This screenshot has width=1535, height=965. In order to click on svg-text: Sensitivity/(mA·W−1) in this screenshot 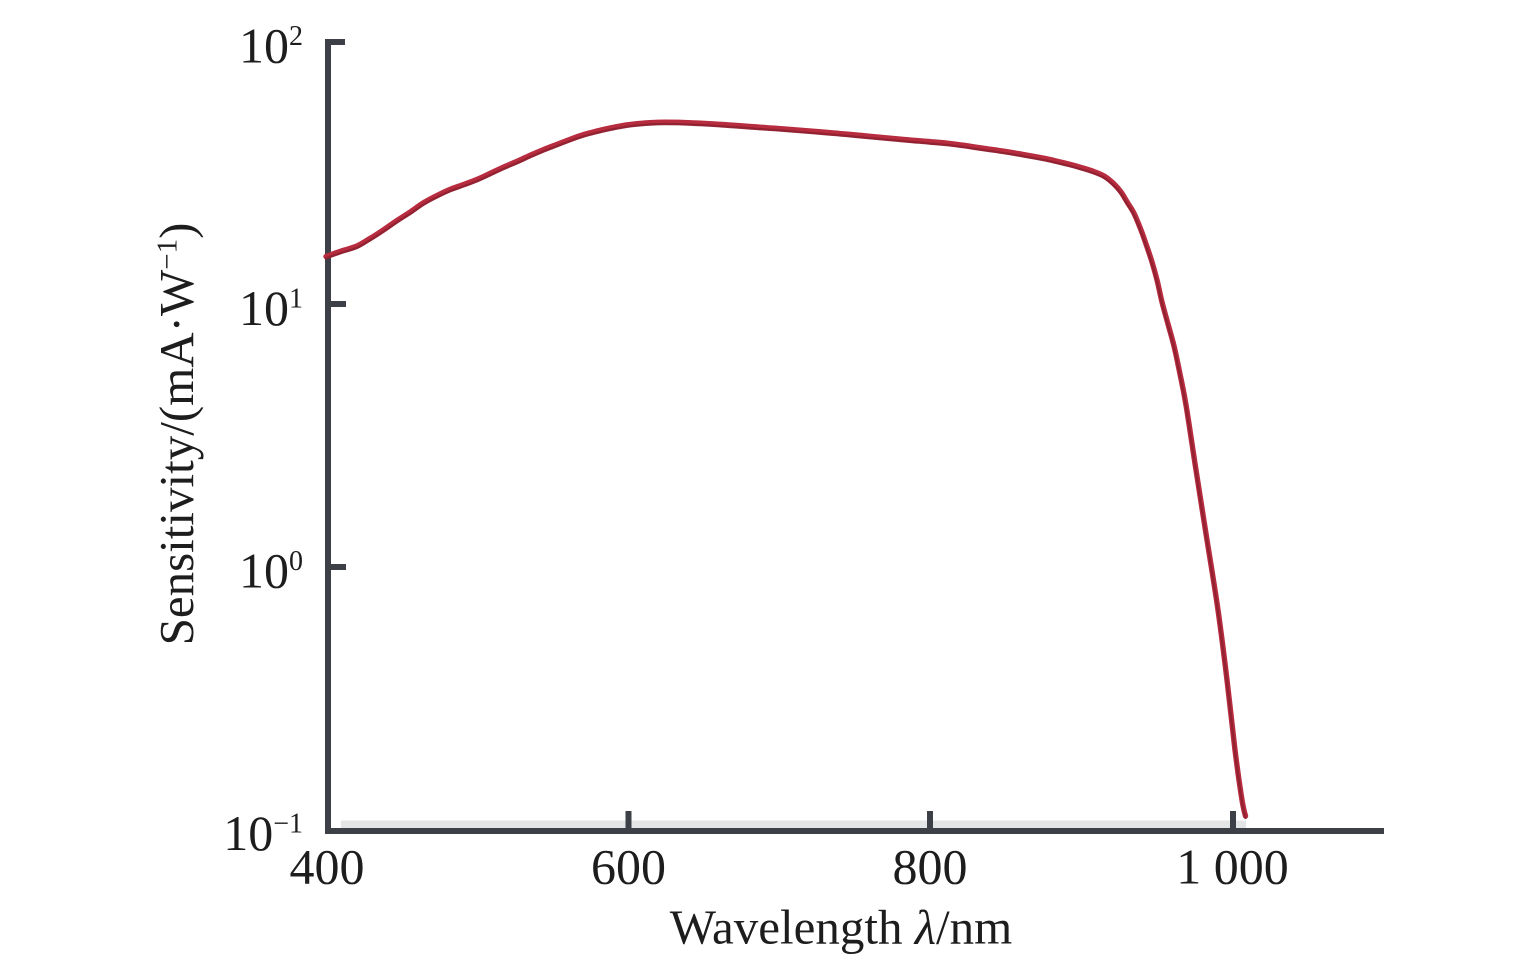, I will do `click(176, 434)`.